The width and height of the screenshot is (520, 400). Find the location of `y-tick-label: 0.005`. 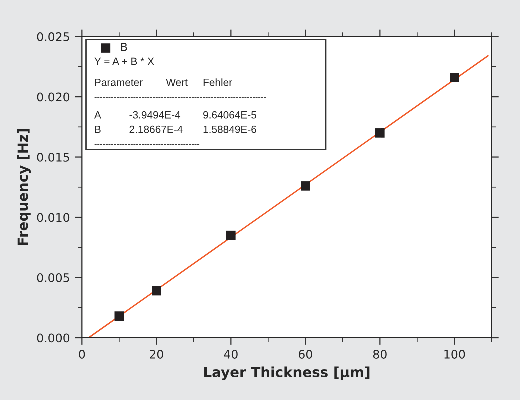

y-tick-label: 0.005 is located at coordinates (53, 277).